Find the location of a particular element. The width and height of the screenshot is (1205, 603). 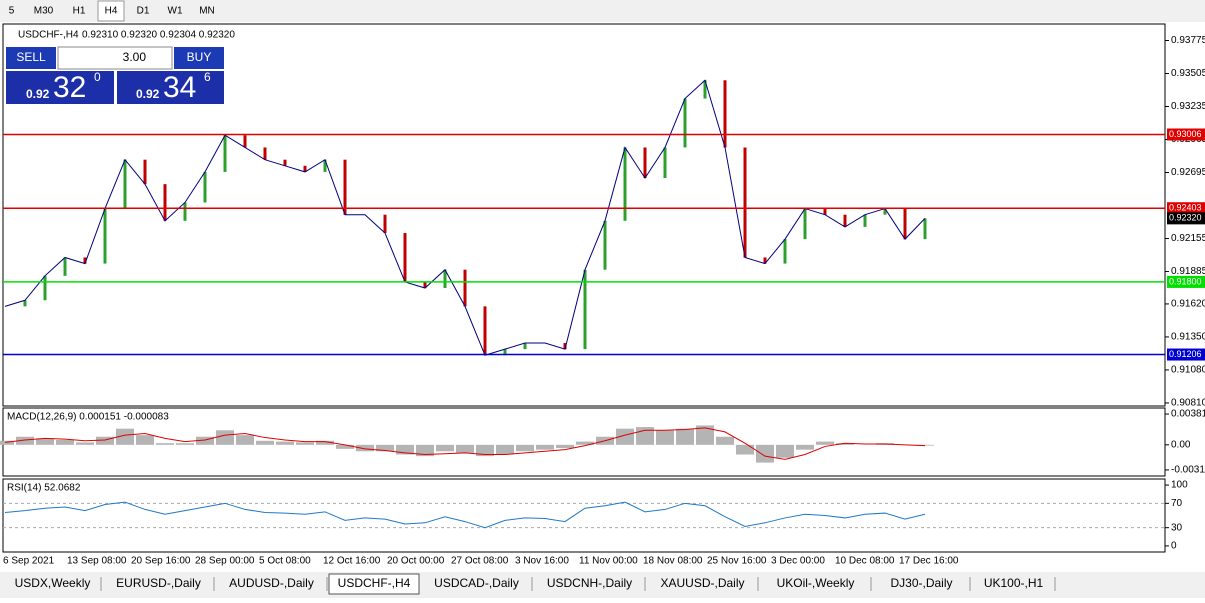

timeframe-button: D1 is located at coordinates (143, 11).